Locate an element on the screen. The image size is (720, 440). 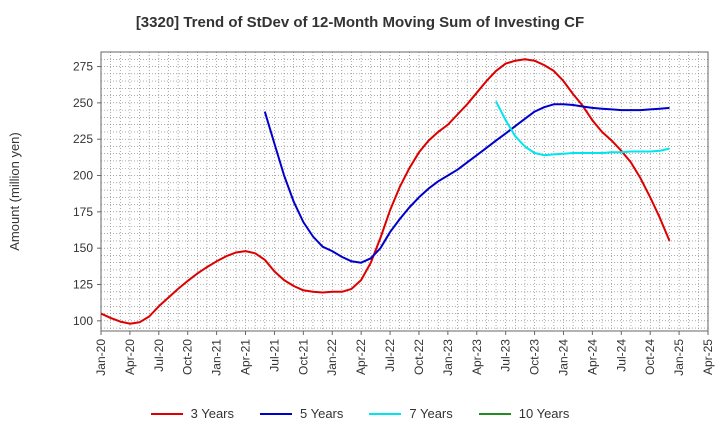
x-tick-label: Jan-23 is located at coordinates (448, 357).